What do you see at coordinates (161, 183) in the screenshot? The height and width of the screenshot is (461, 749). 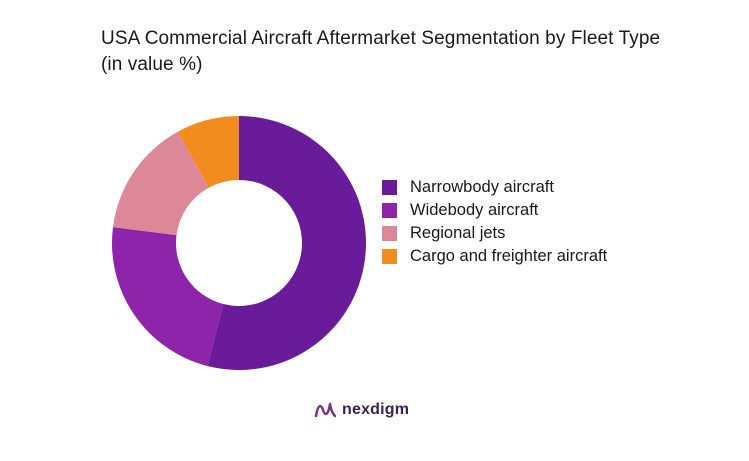 I see `slice-regional` at bounding box center [161, 183].